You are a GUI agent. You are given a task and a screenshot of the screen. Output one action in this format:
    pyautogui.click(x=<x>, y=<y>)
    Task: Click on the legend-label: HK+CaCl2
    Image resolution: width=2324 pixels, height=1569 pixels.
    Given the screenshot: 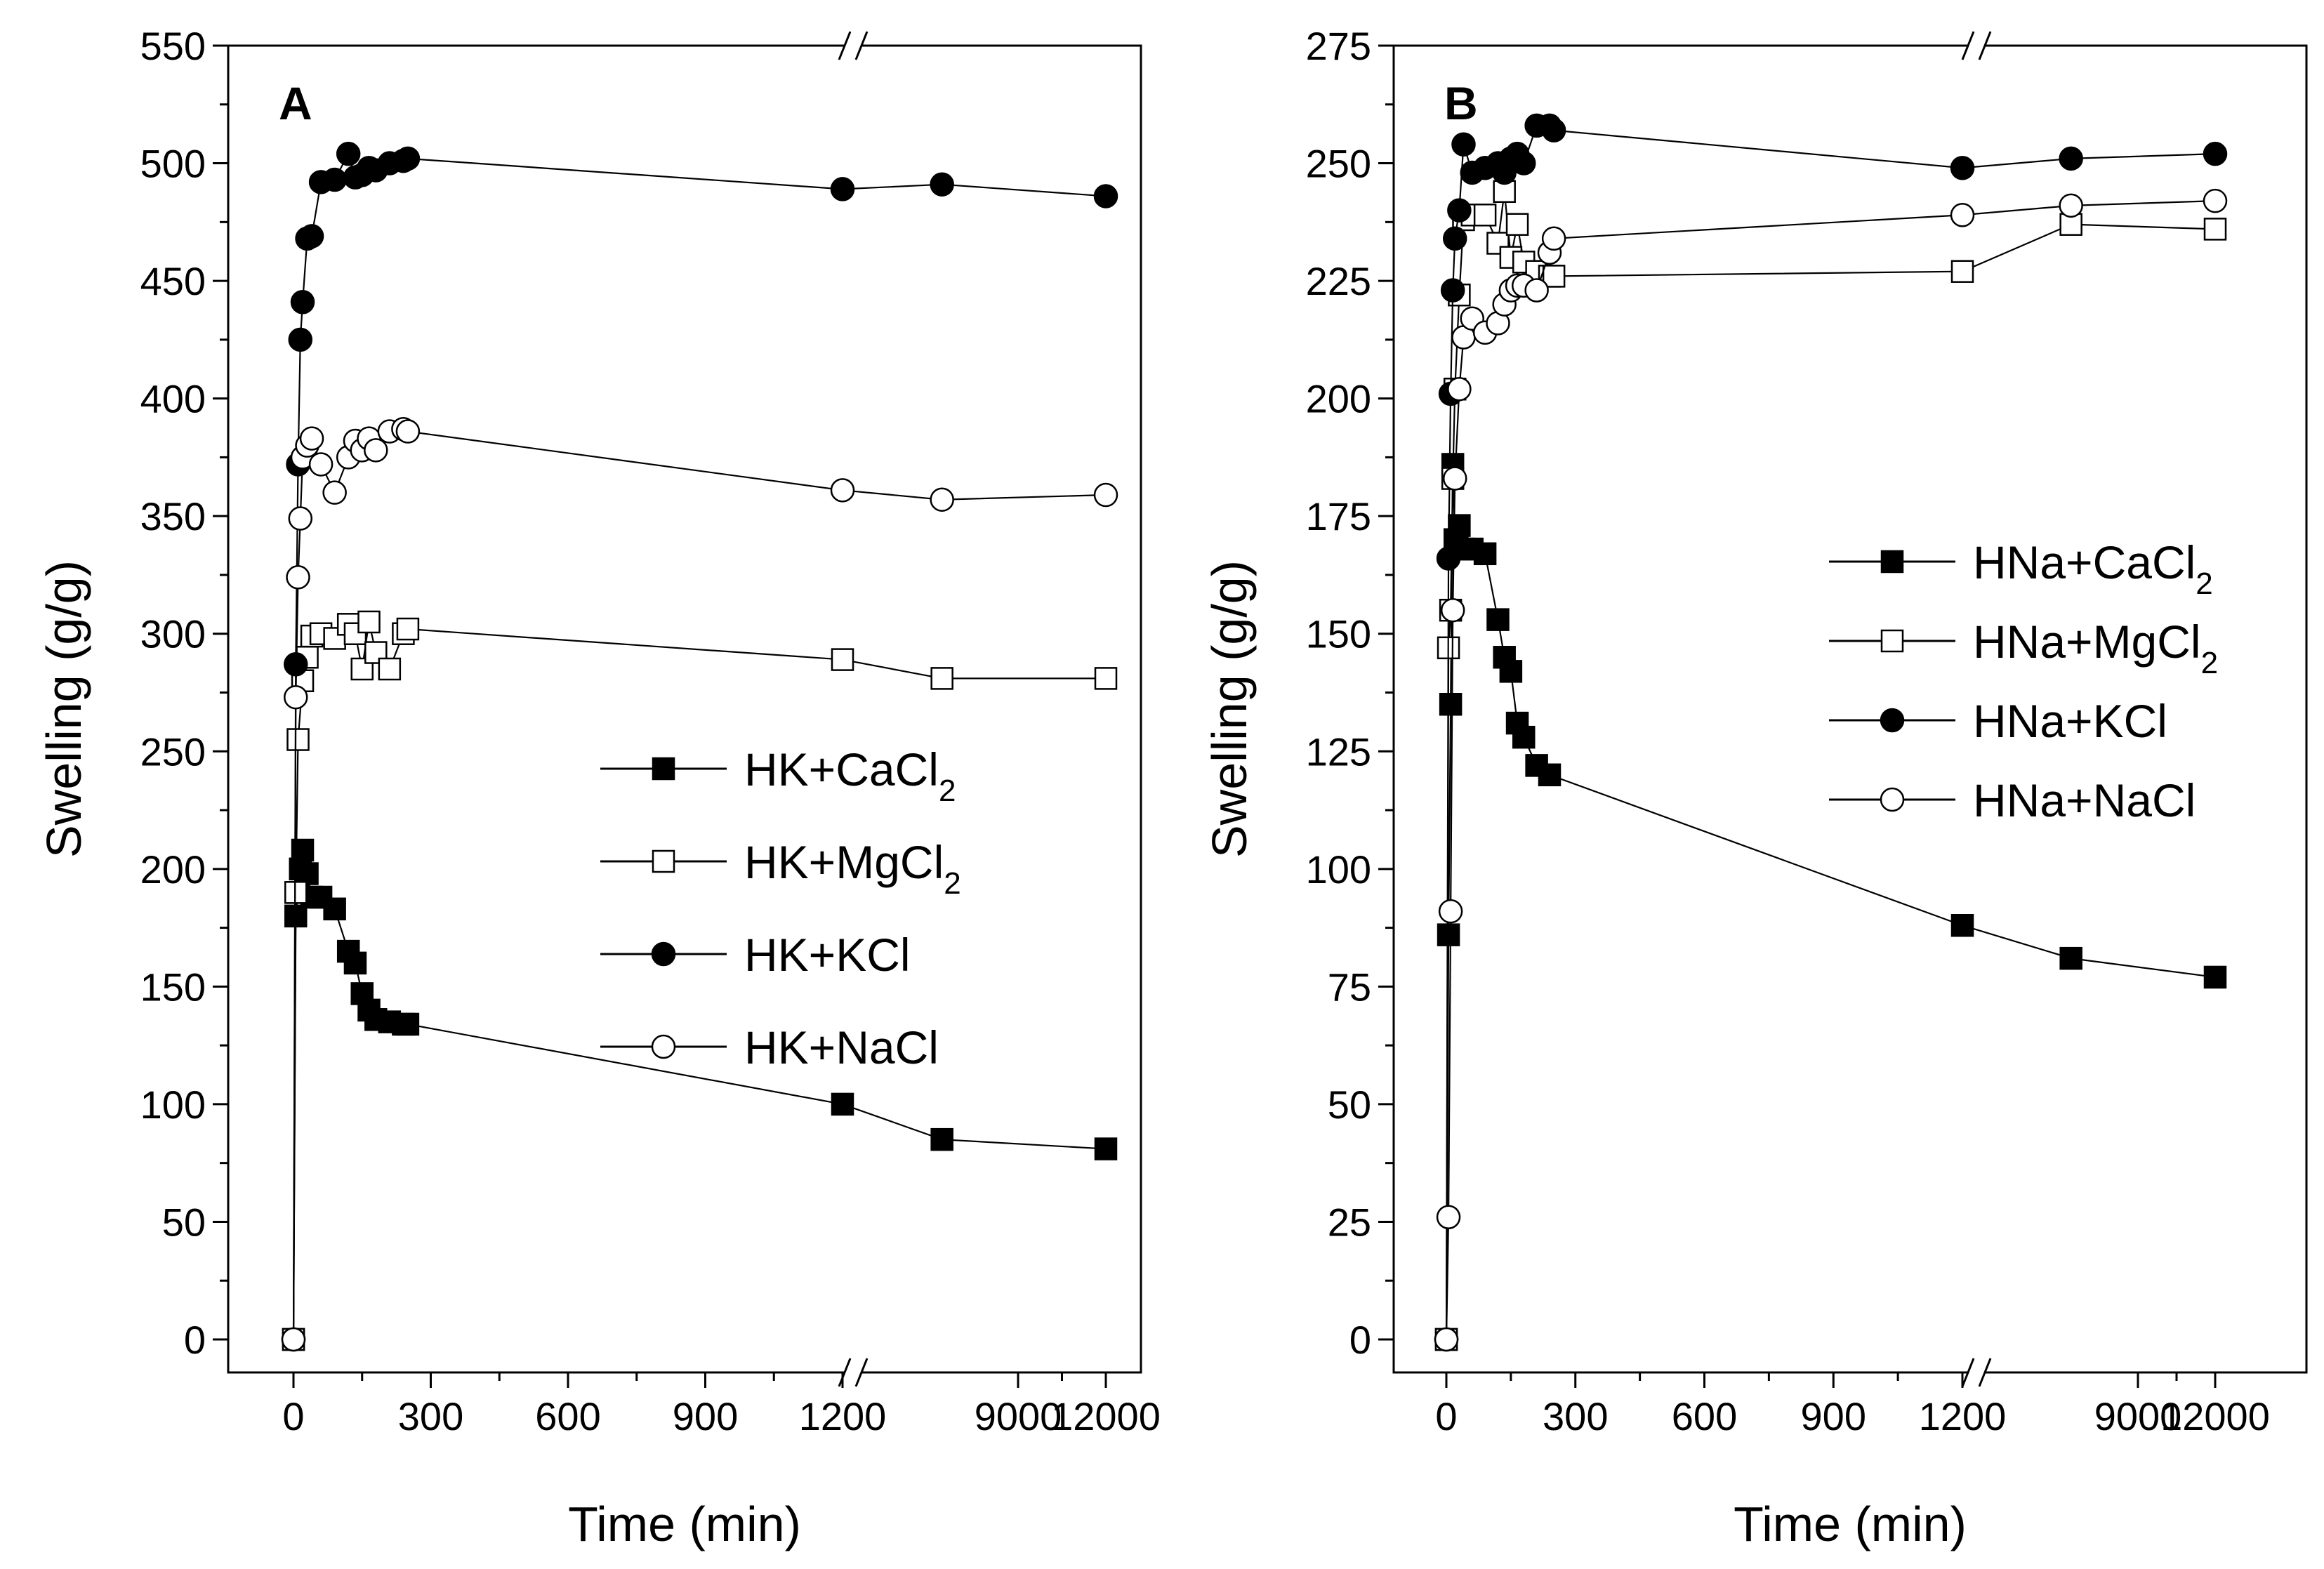 What is the action you would take?
    pyautogui.click(x=850, y=776)
    